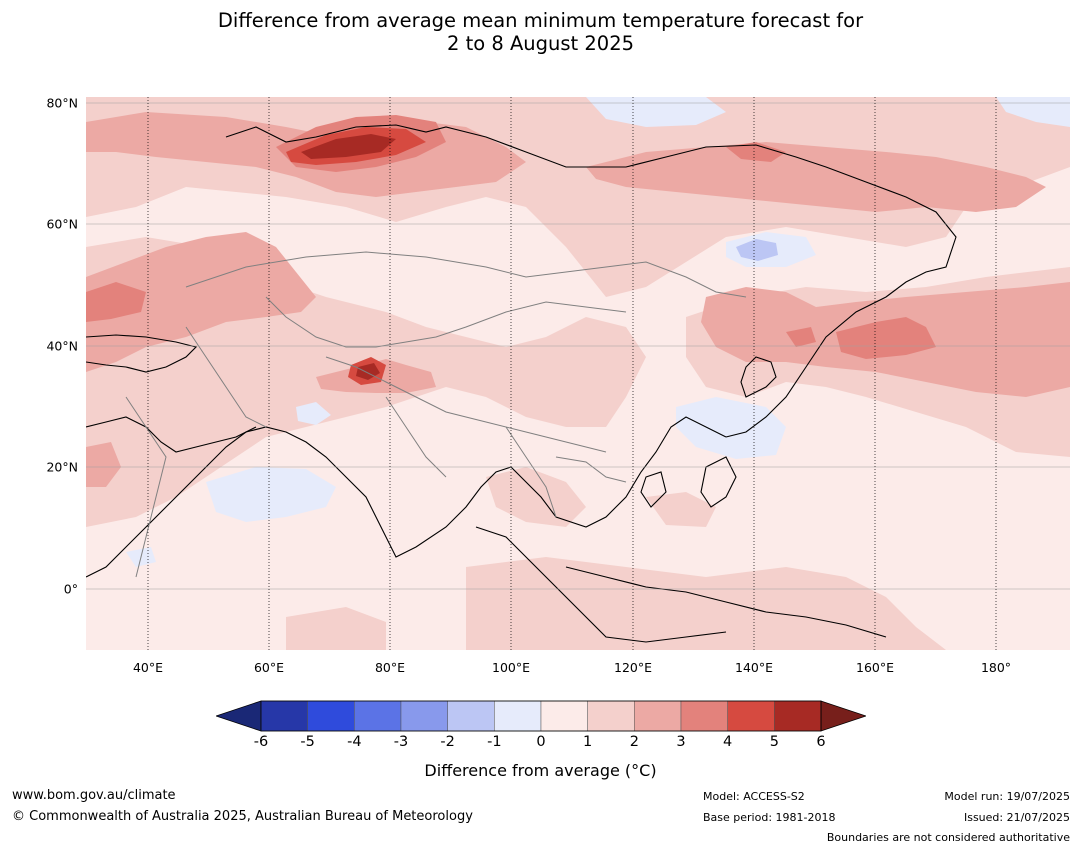 This screenshot has width=1081, height=850. What do you see at coordinates (634, 742) in the screenshot?
I see `colorbar-tick-label: 2` at bounding box center [634, 742].